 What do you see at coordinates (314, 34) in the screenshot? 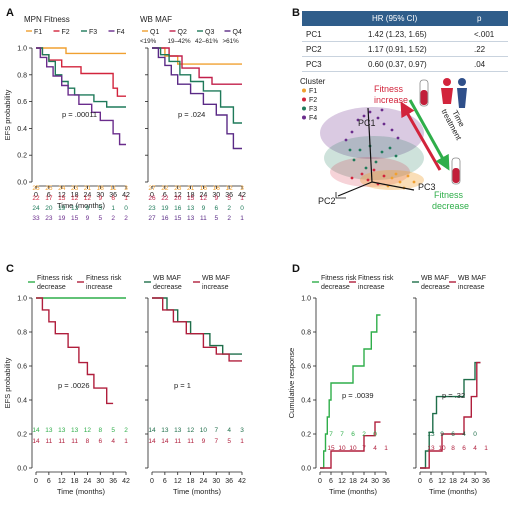
I see `hr-row-label: PC1` at bounding box center [314, 34].